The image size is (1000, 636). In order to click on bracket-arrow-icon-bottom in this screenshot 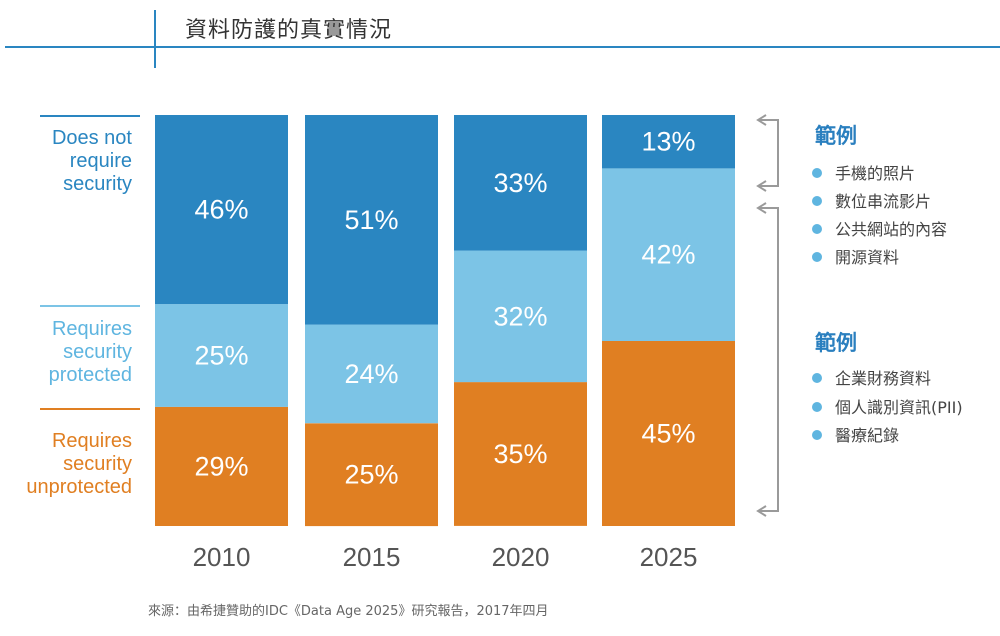, I will do `click(767, 359)`.